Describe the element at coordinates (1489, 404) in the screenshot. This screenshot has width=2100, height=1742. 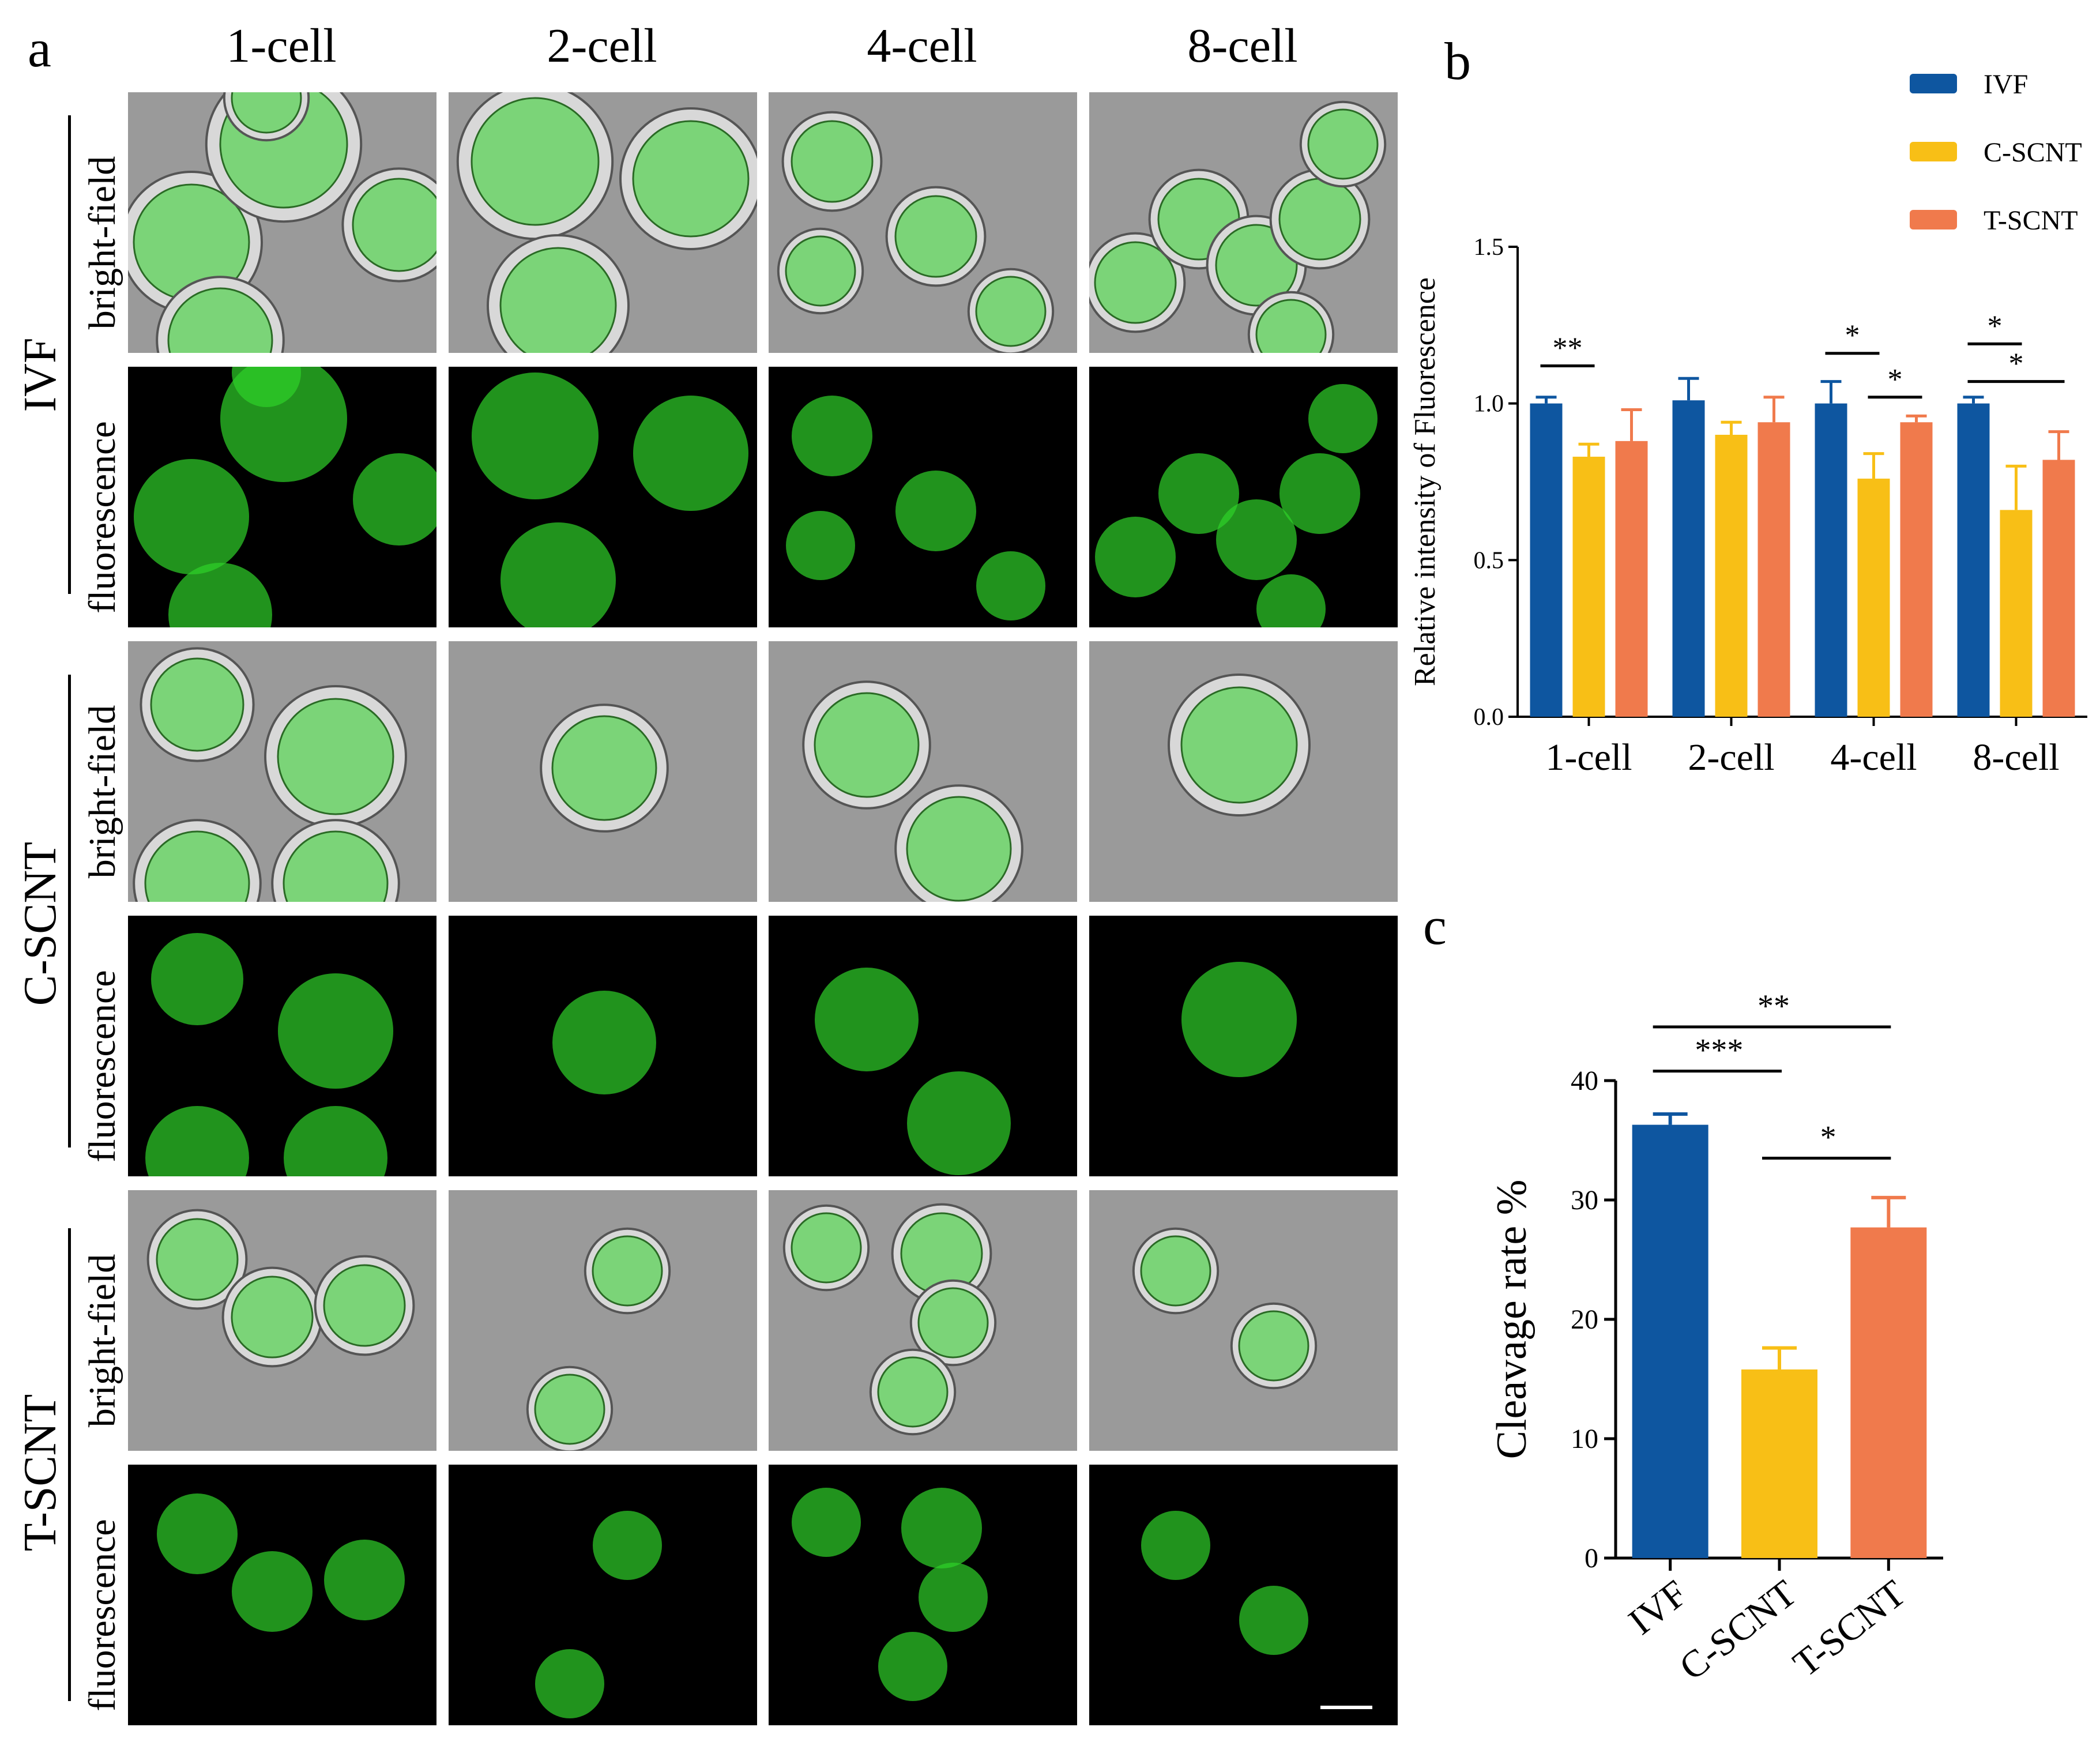
I see `y-tick-label: 1.0` at that location.